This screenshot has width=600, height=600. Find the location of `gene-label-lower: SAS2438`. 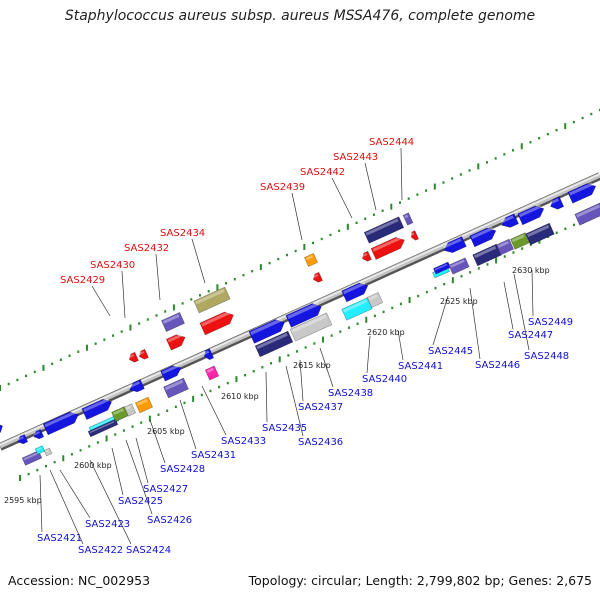

gene-label-lower: SAS2438 is located at coordinates (350, 393).